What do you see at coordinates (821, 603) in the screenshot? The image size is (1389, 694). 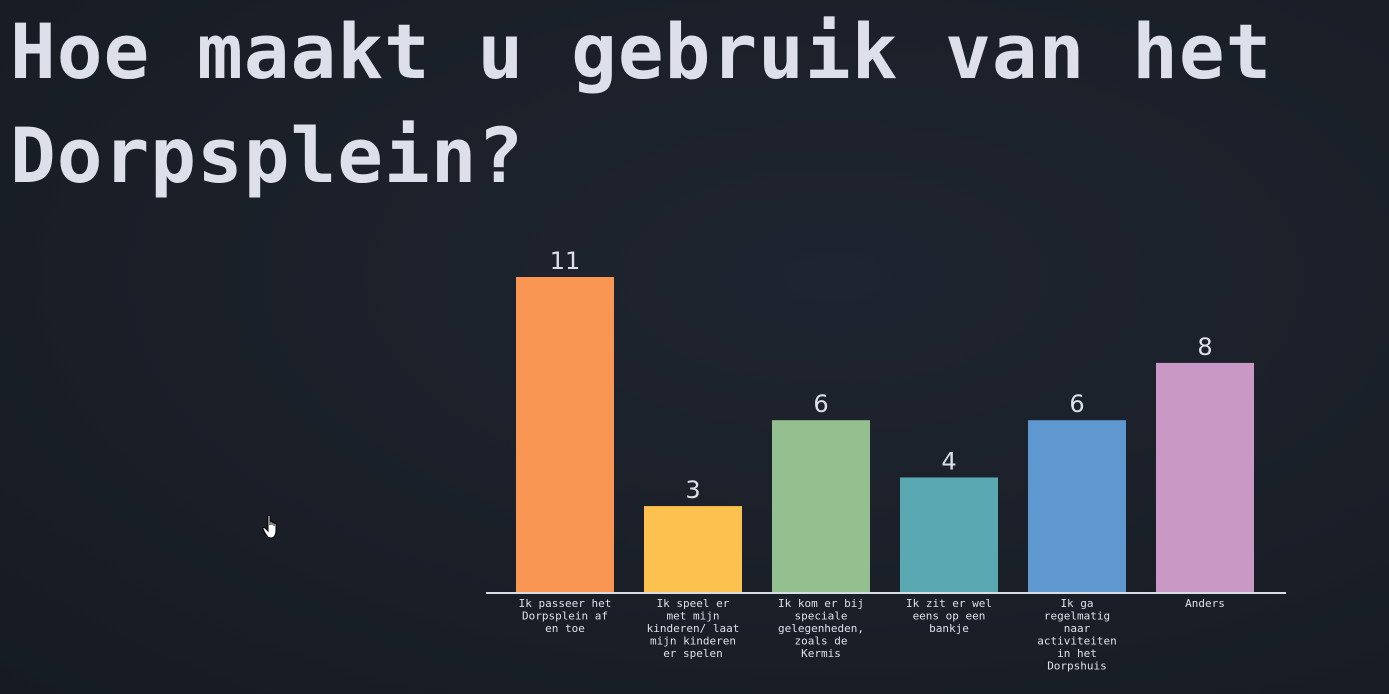 I see `category-label-line: Ik kom er bij` at bounding box center [821, 603].